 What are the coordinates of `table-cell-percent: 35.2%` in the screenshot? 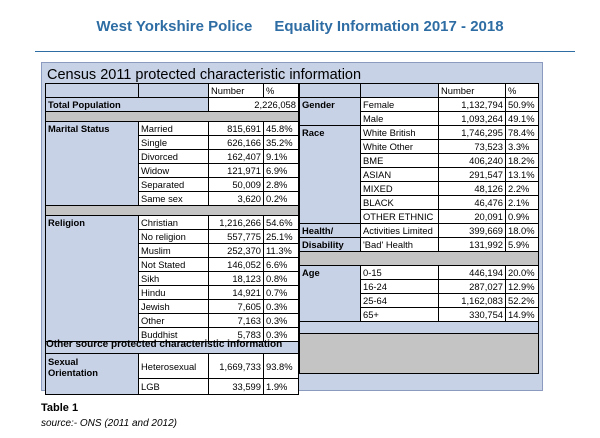 It's located at (281, 142).